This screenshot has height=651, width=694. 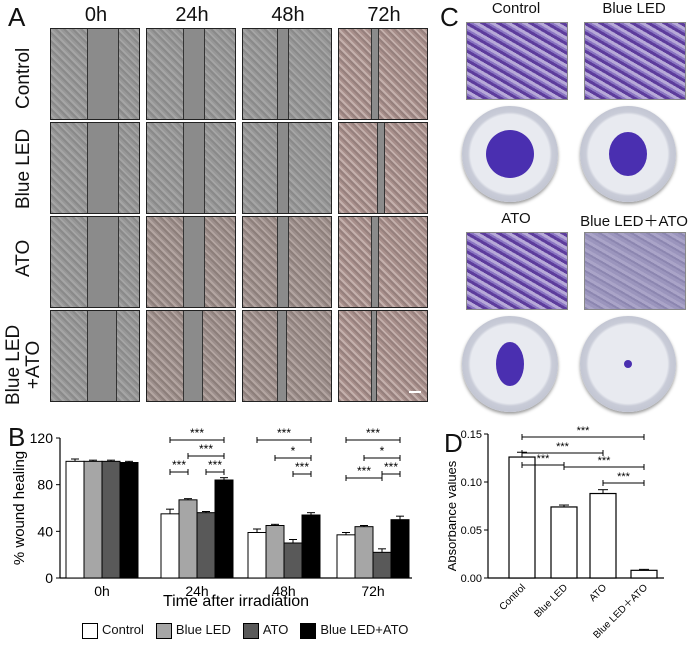 I want to click on x-tick-label-72h: 72h, so click(x=372, y=591).